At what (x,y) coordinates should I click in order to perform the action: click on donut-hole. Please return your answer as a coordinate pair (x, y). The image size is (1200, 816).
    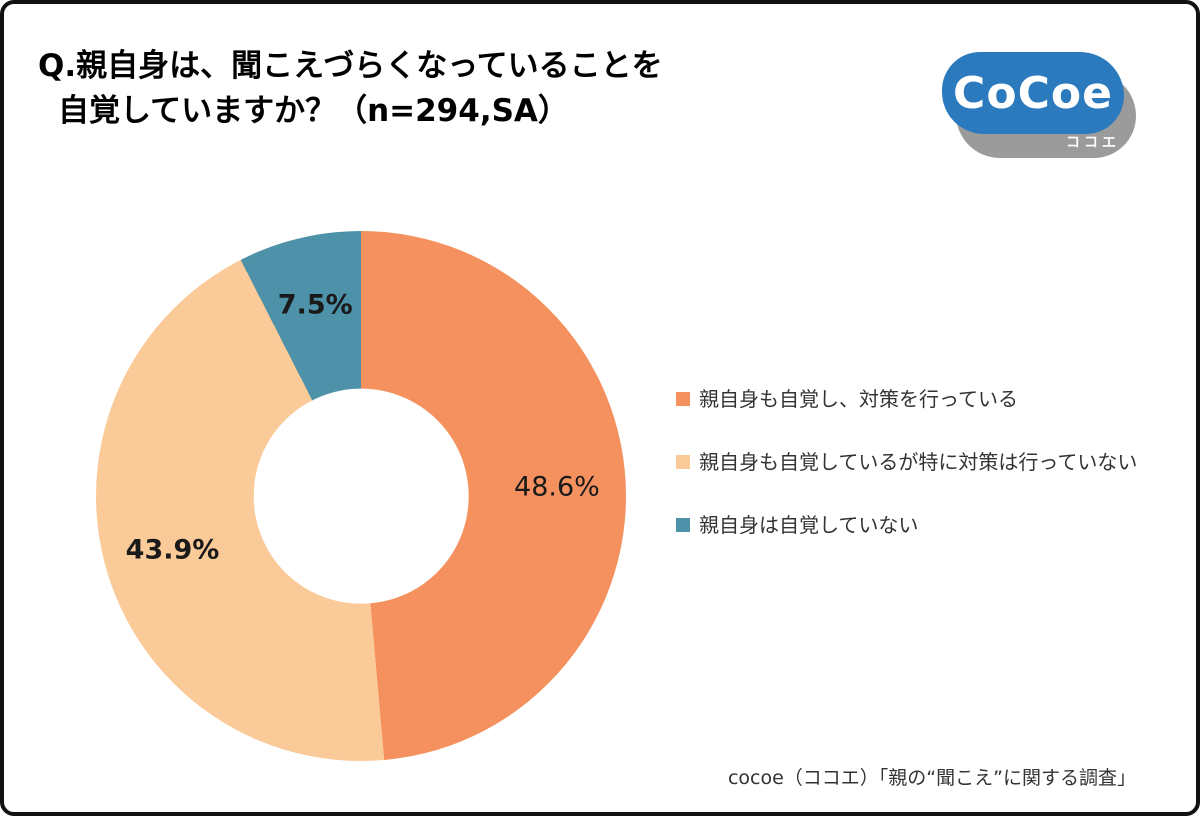
    Looking at the image, I should click on (361, 496).